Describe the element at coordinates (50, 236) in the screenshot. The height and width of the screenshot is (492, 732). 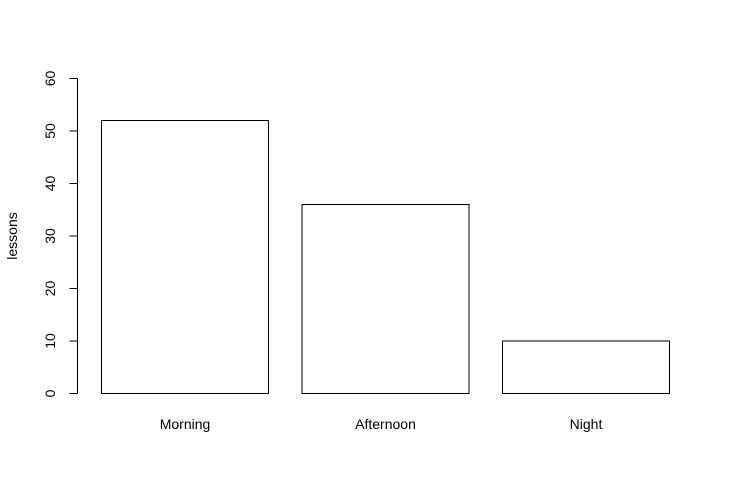
I see `y-tick-label-30: 30` at that location.